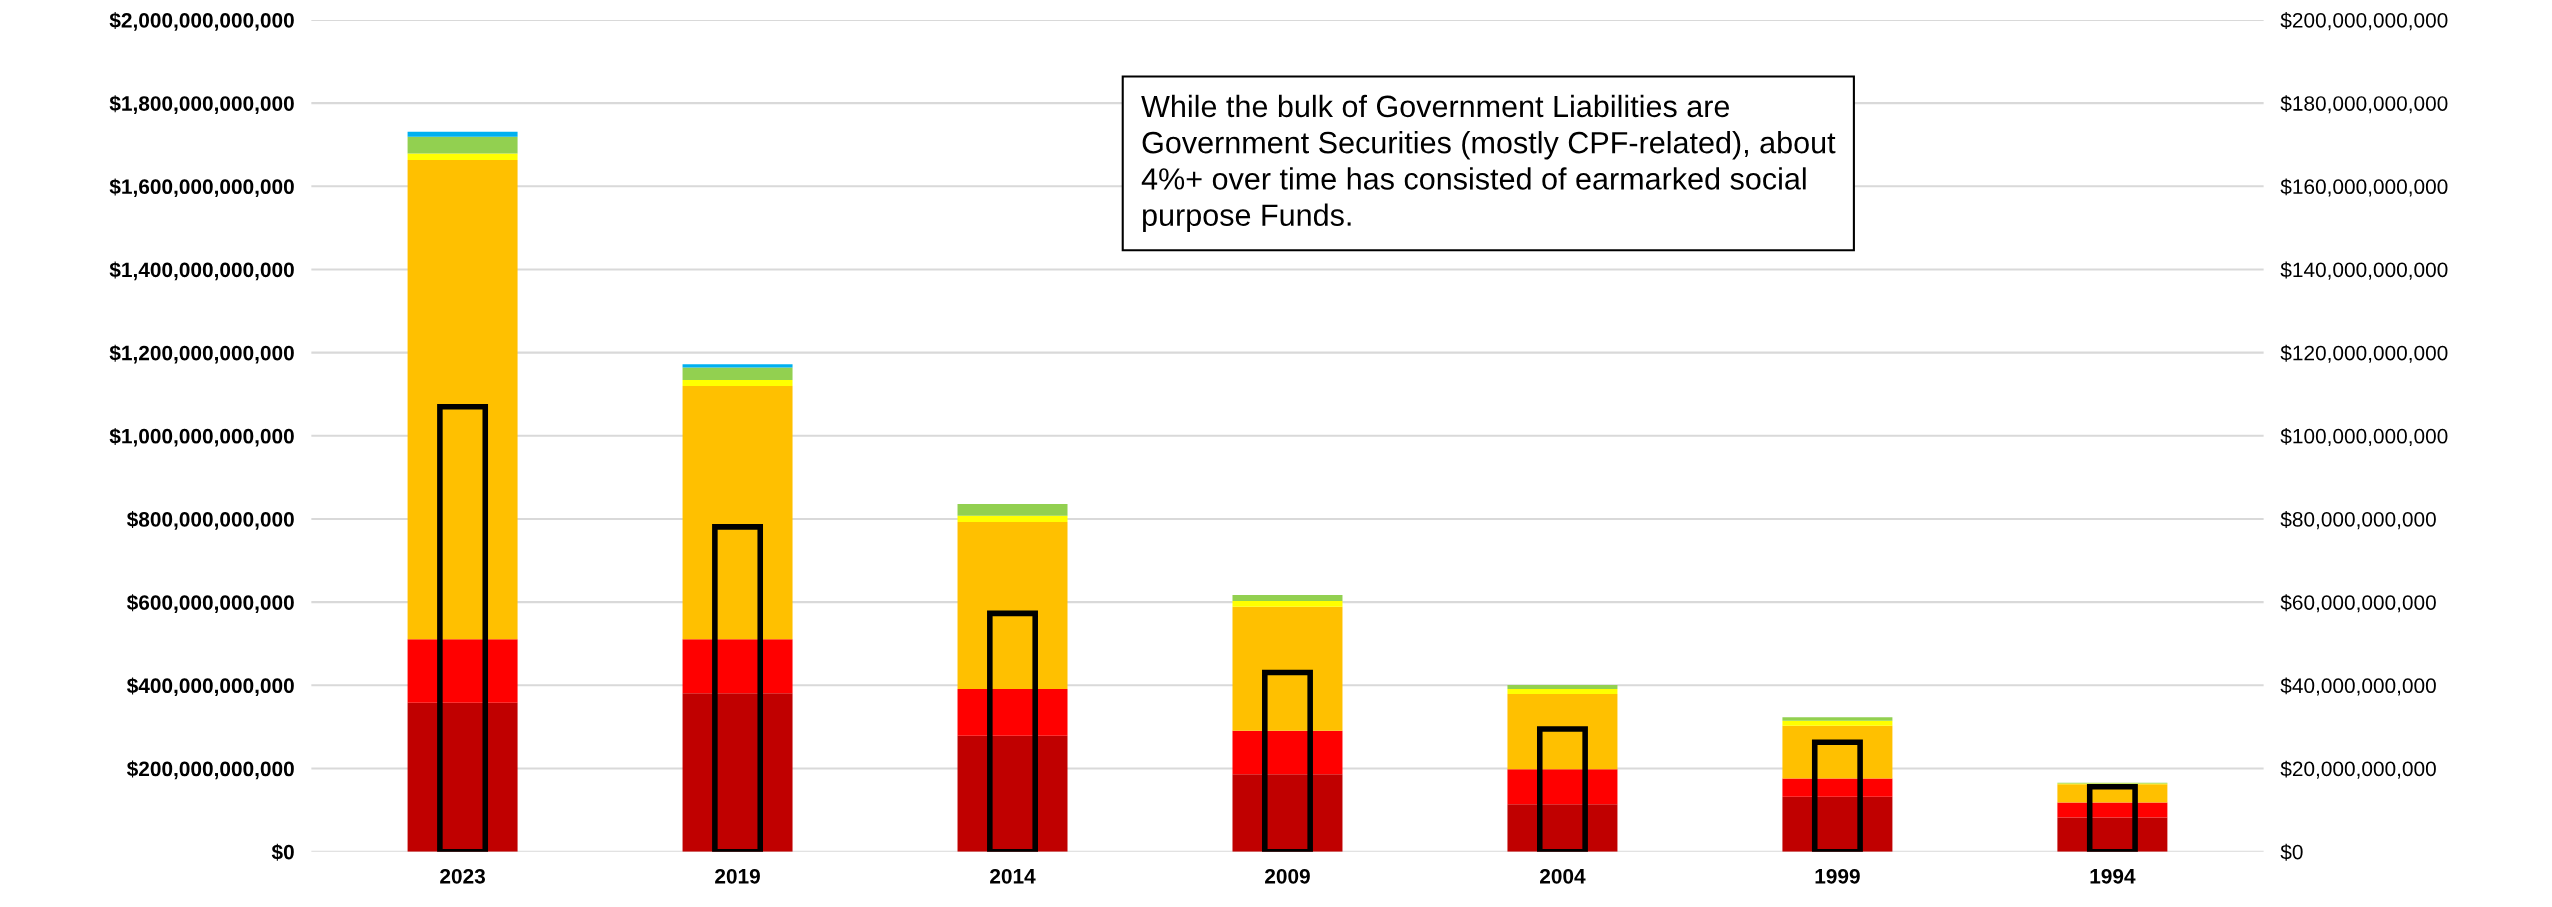 This screenshot has height=907, width=2552. I want to click on x-tick-label: 2014, so click(1013, 876).